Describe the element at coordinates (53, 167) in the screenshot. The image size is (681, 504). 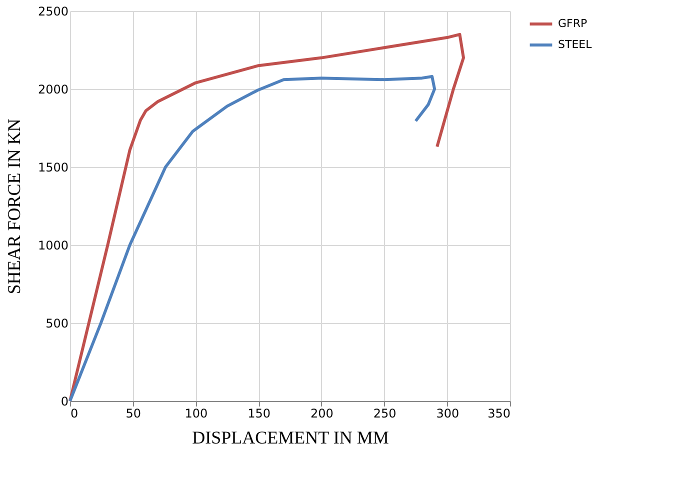
I see `y-tick-label: 1500` at that location.